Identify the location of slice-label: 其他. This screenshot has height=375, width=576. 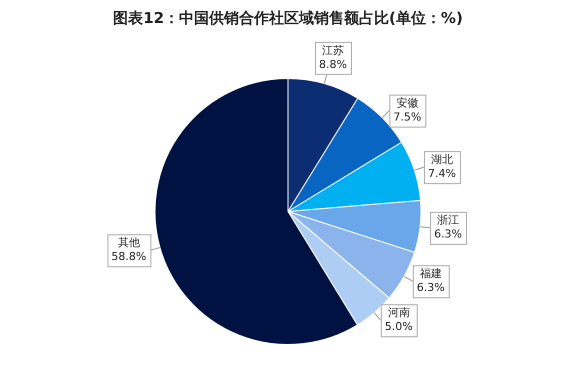
(129, 243).